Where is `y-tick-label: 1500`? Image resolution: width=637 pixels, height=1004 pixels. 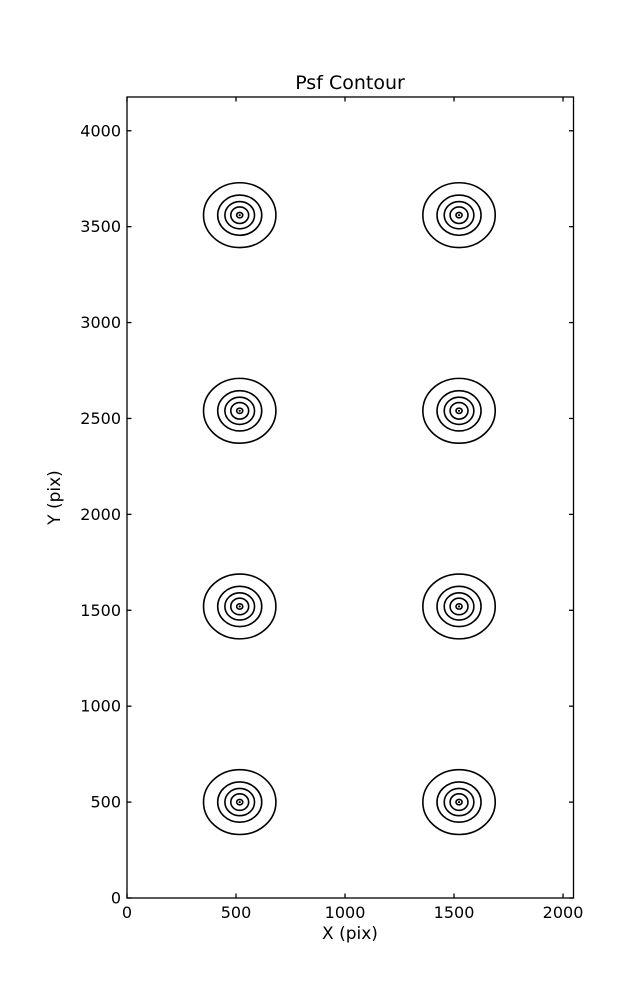 y-tick-label: 1500 is located at coordinates (100, 610).